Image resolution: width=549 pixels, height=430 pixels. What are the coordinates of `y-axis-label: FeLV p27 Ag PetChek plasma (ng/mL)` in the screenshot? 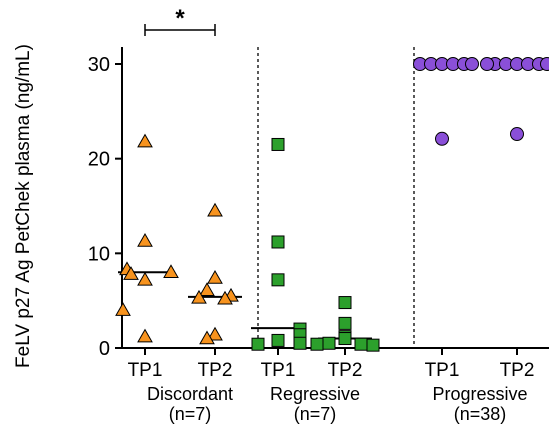 It's located at (23, 206).